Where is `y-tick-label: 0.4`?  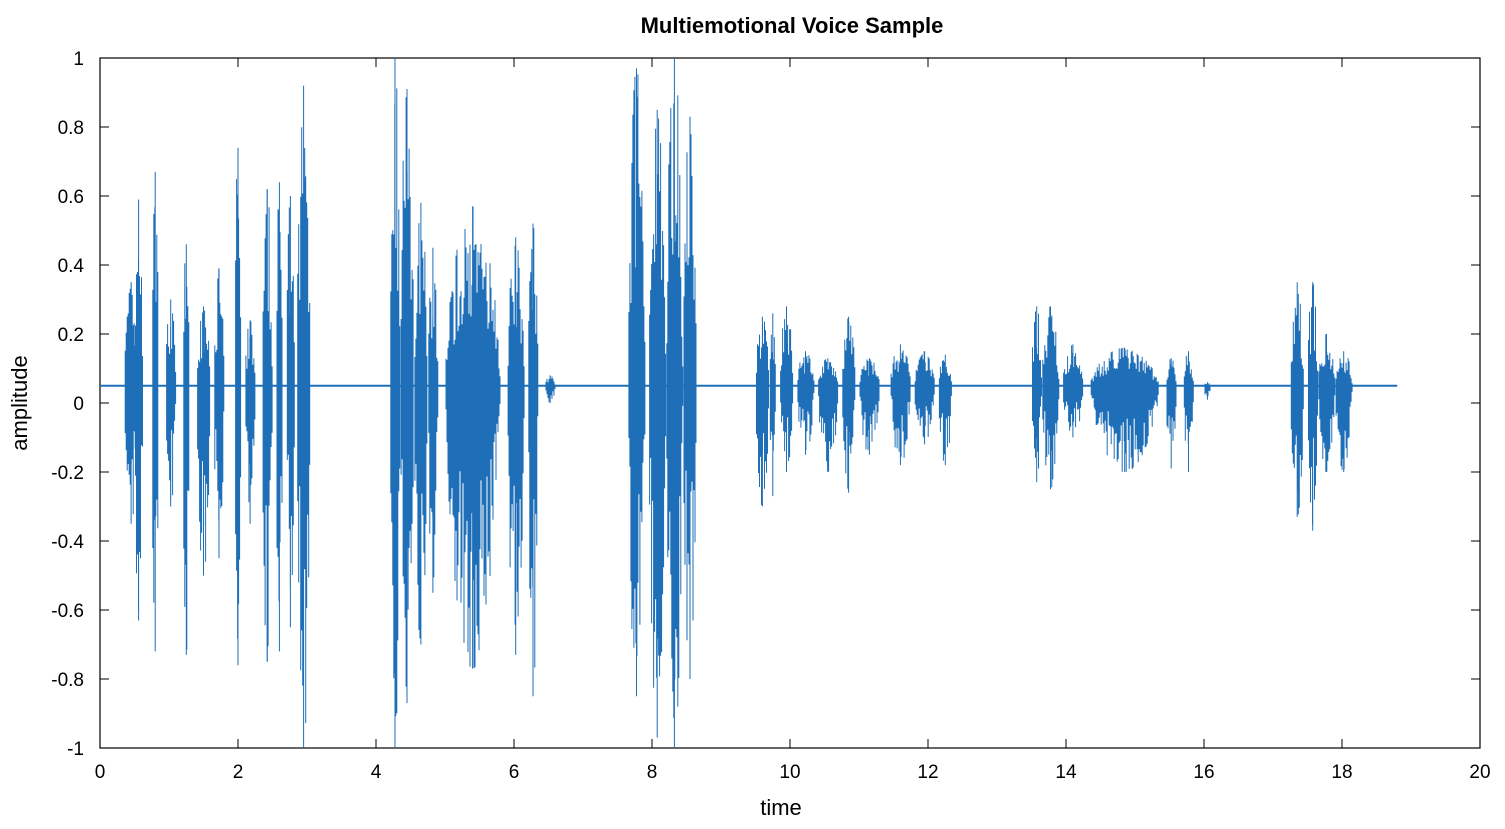 y-tick-label: 0.4 is located at coordinates (71, 266).